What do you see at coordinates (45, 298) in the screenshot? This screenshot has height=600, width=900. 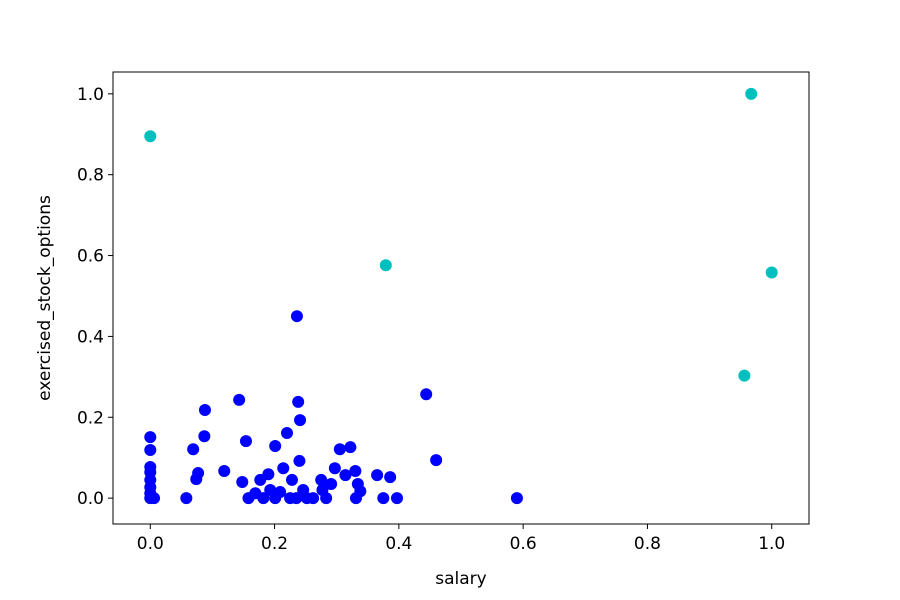 I see `y-axis-label: exercised_stock_options` at bounding box center [45, 298].